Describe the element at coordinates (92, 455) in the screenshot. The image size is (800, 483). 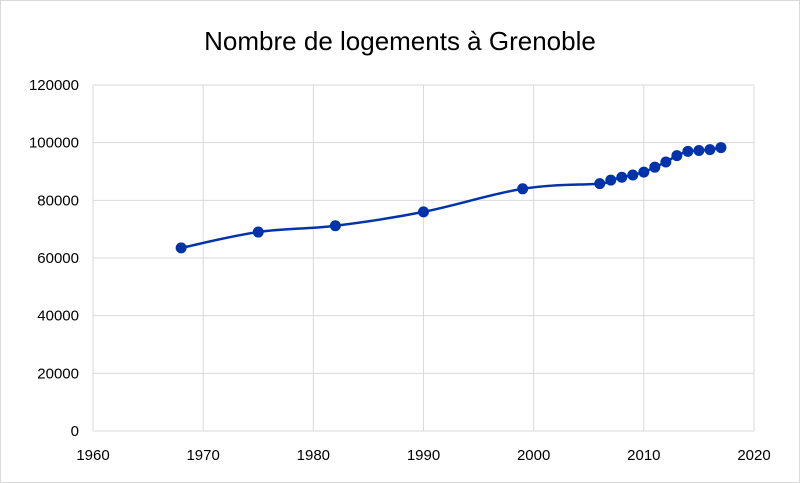
I see `x-tick-label: 1960` at that location.